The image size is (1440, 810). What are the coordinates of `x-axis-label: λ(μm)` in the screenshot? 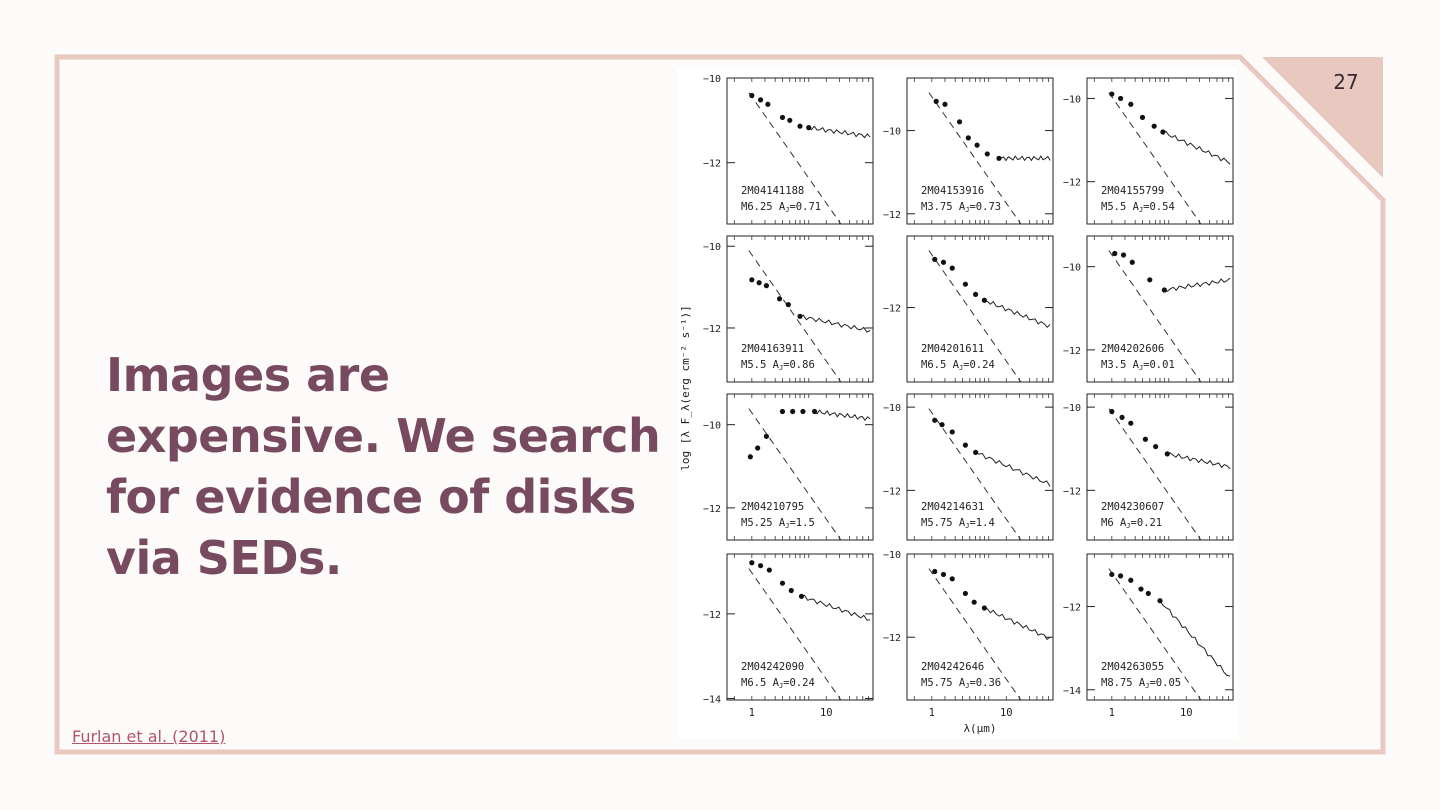 It's located at (979, 728).